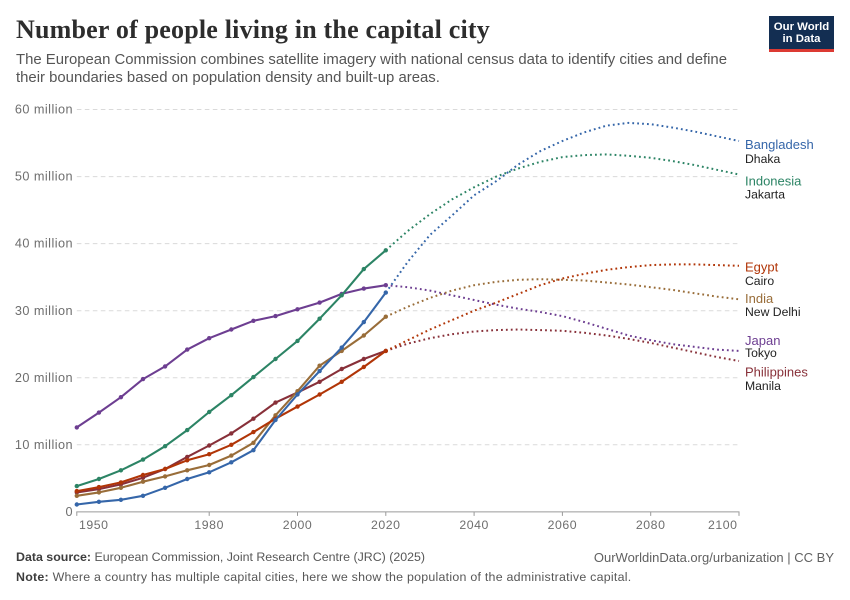 The height and width of the screenshot is (600, 850). I want to click on svg-text: 2000, so click(298, 525).